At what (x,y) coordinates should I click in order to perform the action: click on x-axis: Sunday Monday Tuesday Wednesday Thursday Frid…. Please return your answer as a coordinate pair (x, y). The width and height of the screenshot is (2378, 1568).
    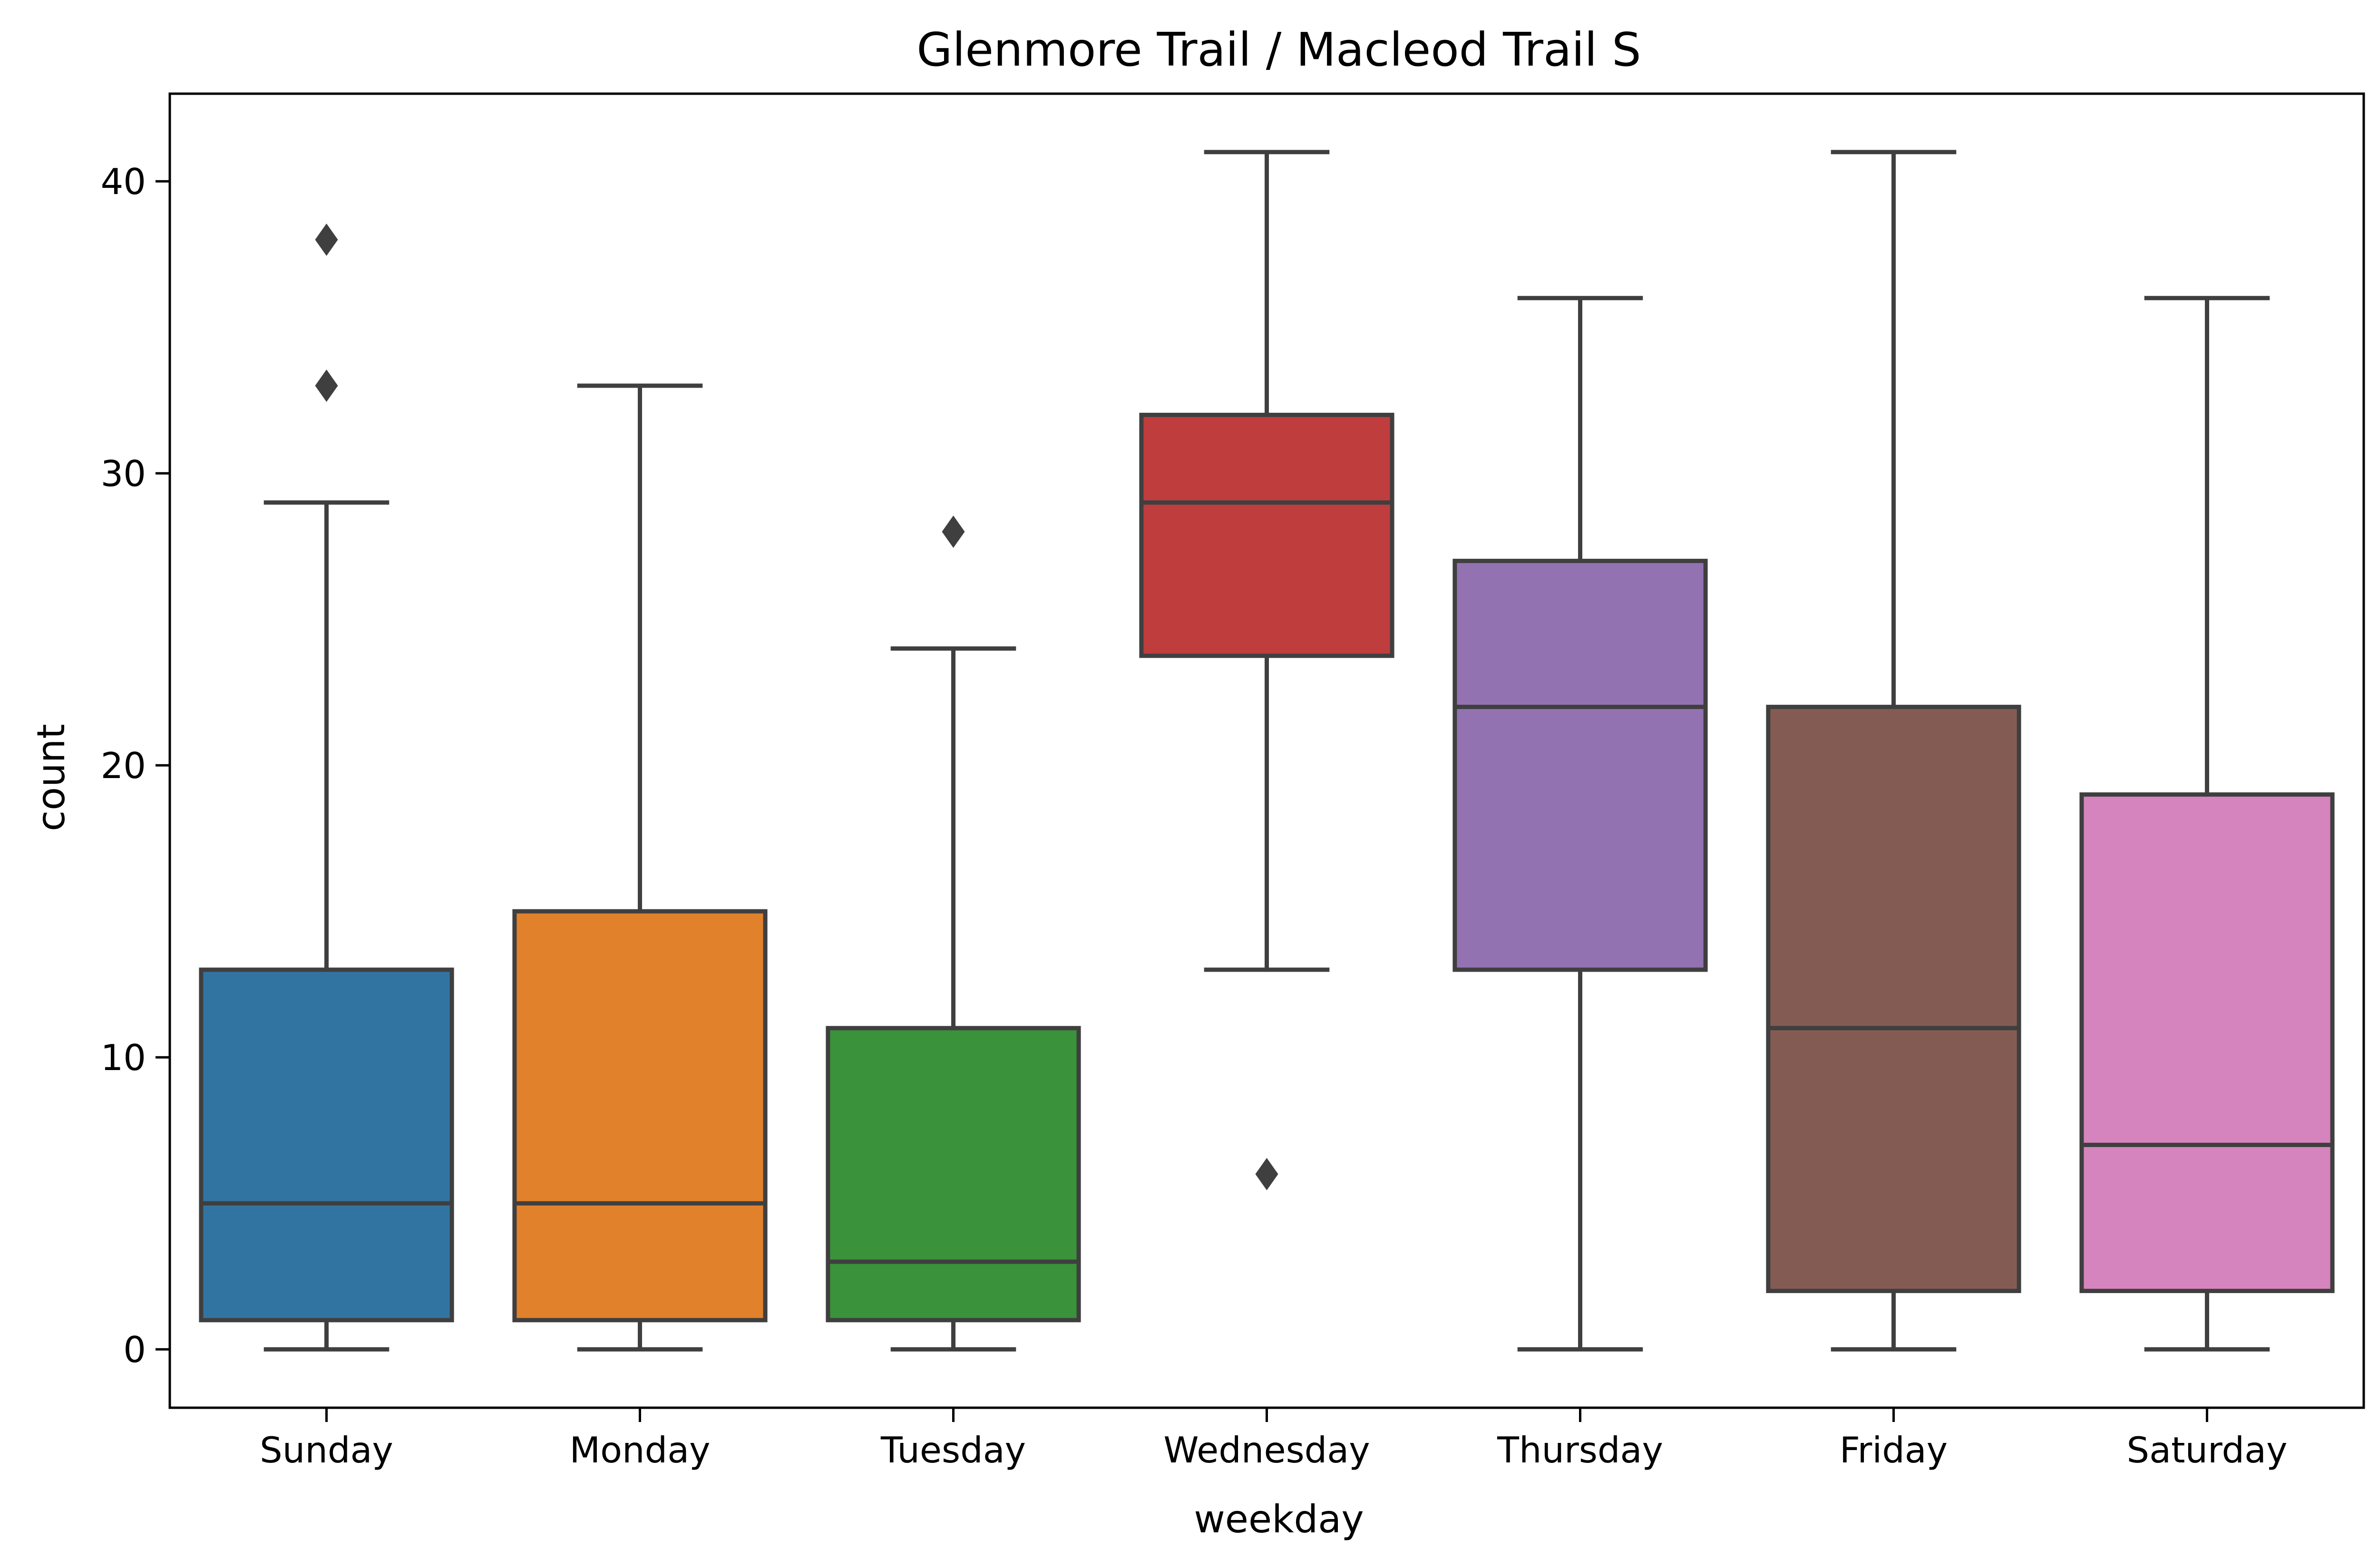
    Looking at the image, I should click on (1273, 1440).